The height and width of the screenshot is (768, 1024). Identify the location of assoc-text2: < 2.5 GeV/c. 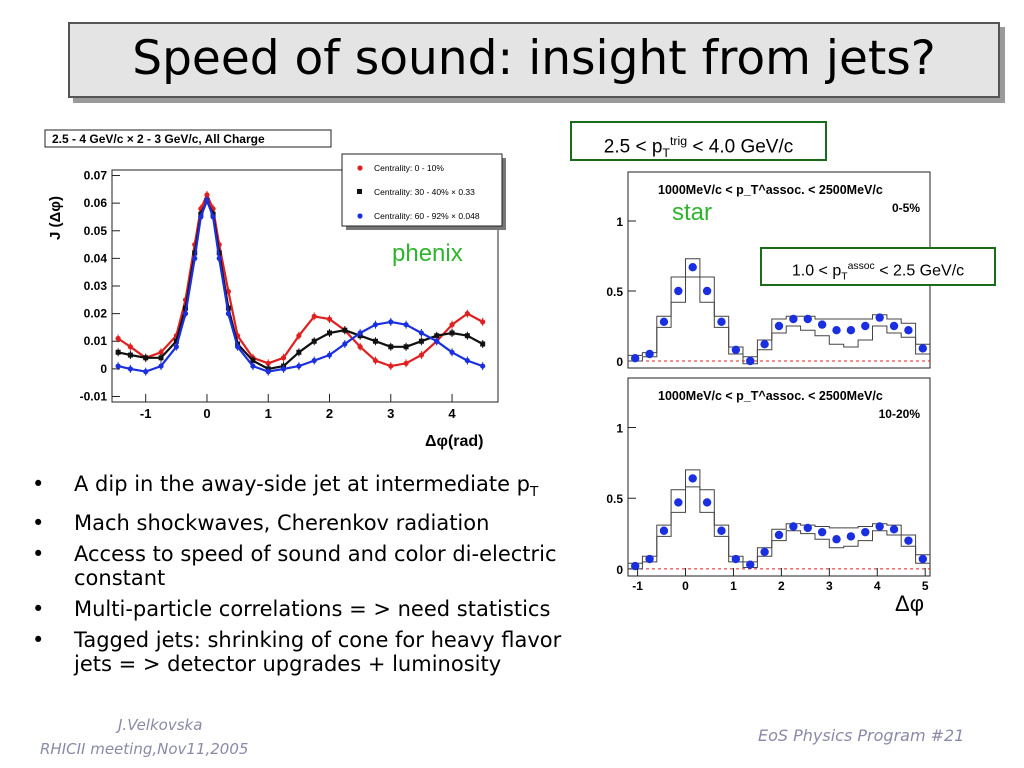
(919, 271).